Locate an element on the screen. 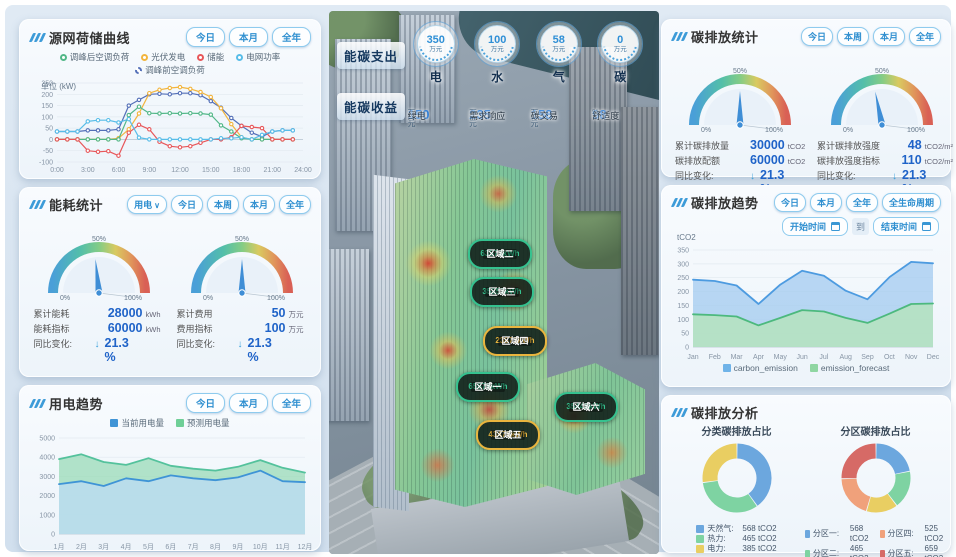 The width and height of the screenshot is (956, 557). svg-text: 0% is located at coordinates (64, 298).